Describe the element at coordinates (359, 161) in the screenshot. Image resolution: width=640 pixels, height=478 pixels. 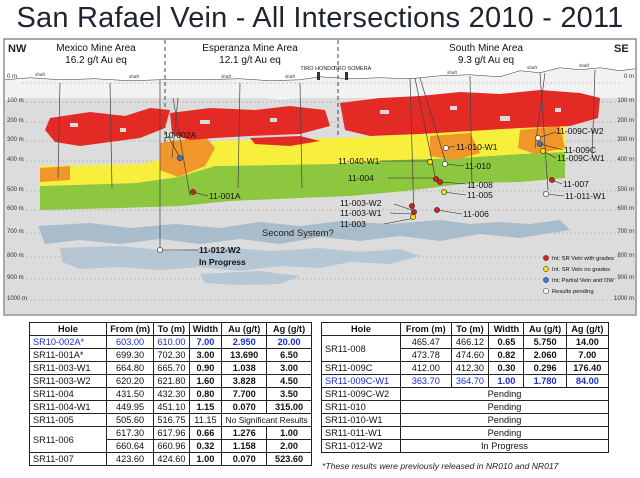
I see `hole-label: 11-040-W1` at that location.